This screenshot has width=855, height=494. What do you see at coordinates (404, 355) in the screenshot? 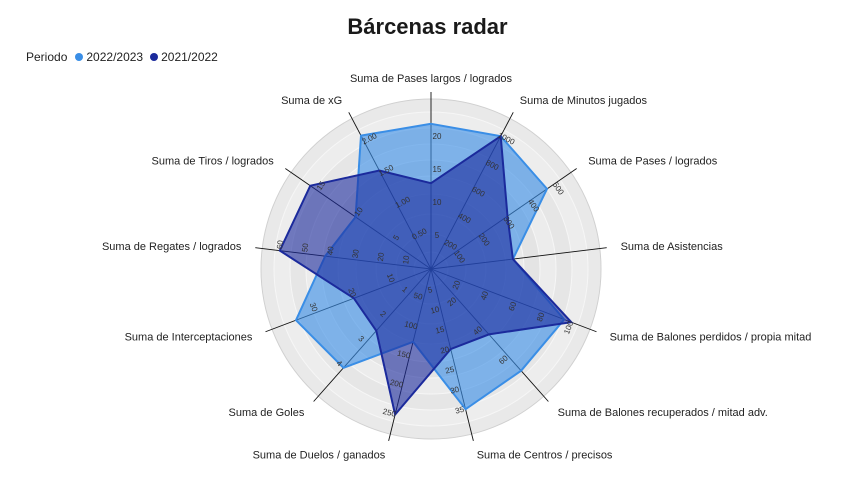
I see `tick-label: 150` at bounding box center [404, 355].